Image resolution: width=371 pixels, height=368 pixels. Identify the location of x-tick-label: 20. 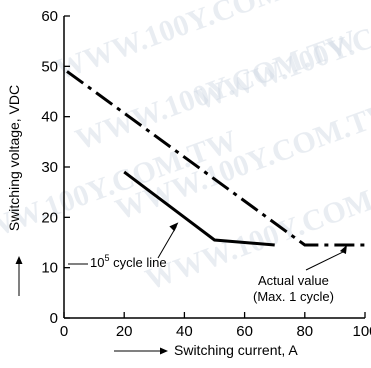
(124, 331).